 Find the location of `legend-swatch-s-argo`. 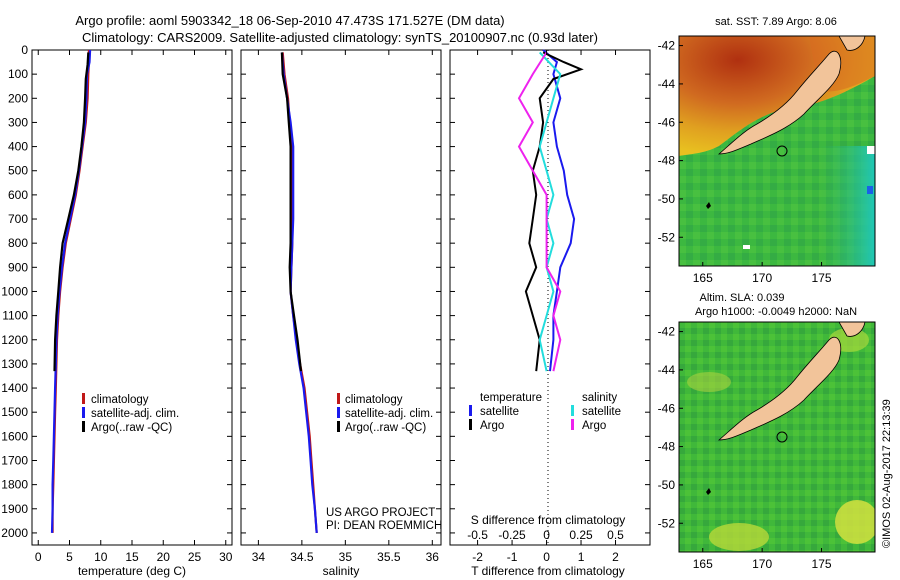

legend-swatch-s-argo is located at coordinates (572, 424).